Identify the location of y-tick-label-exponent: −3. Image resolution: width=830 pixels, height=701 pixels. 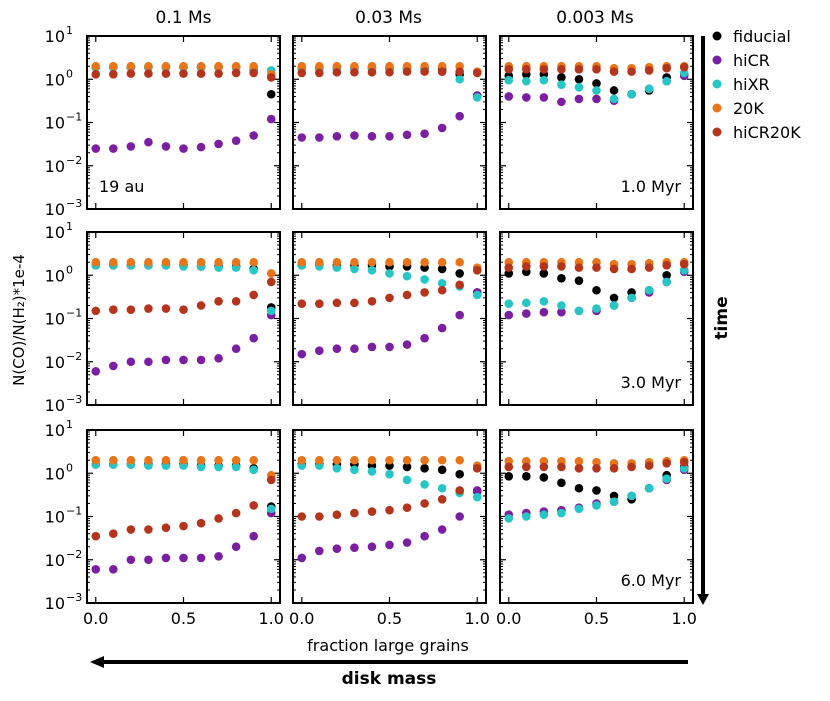
(74, 399).